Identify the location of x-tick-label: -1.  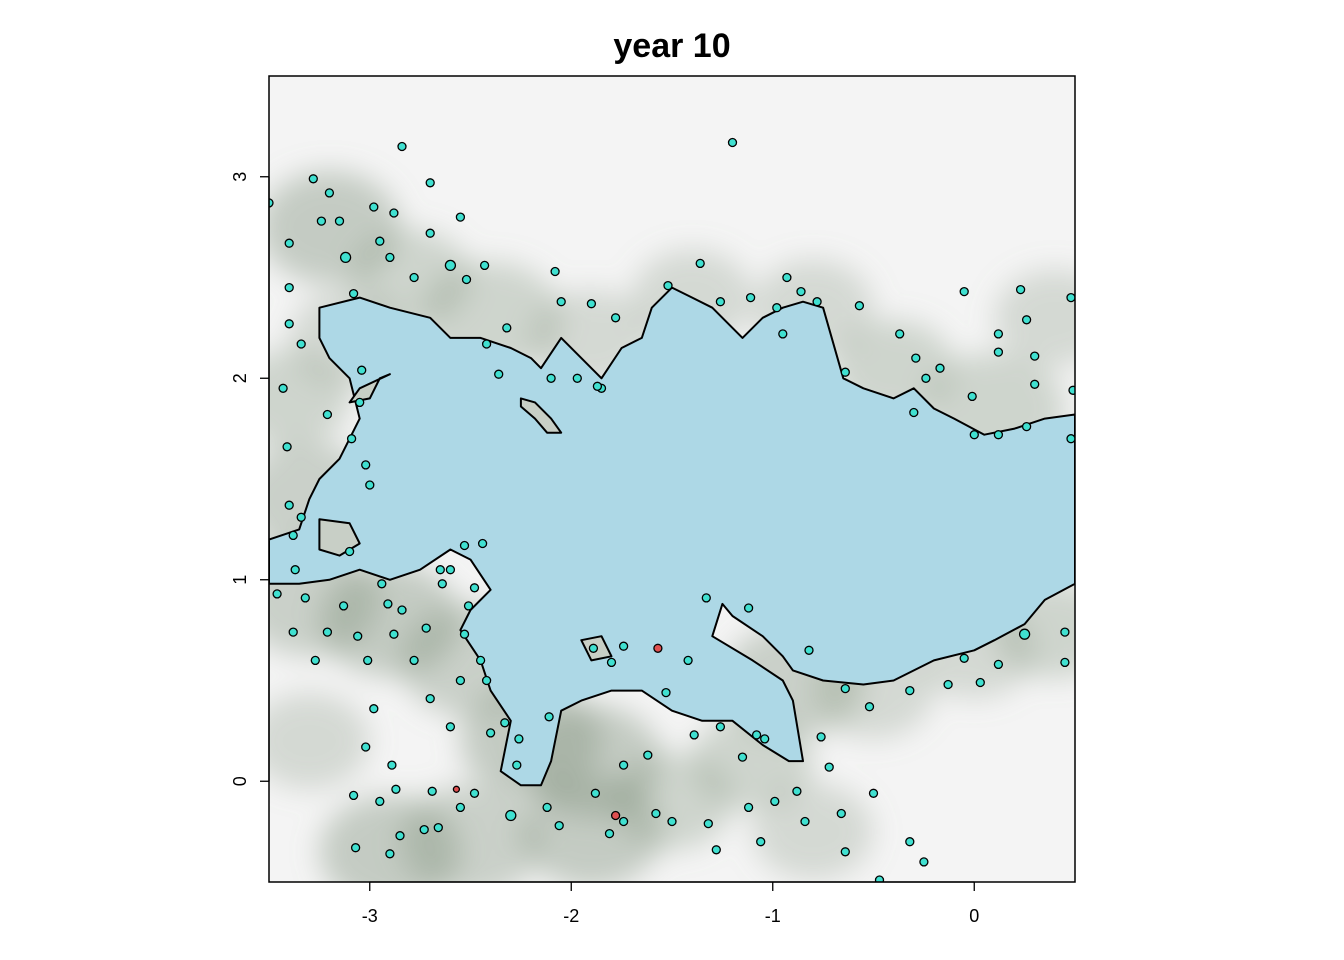
(773, 916).